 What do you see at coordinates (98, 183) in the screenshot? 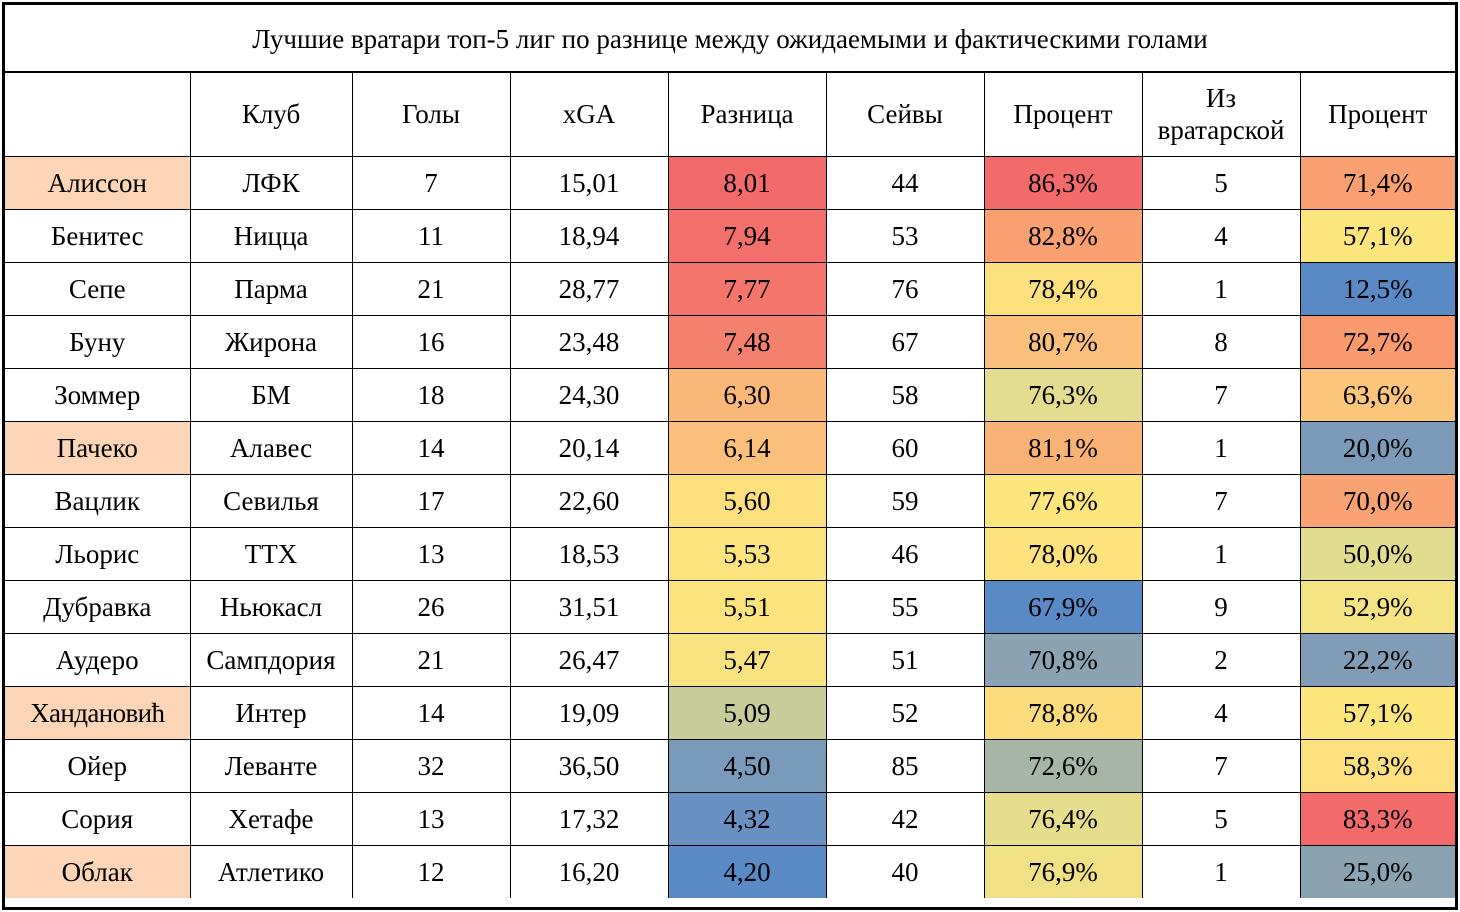
I see `cell-name: Алиссон` at bounding box center [98, 183].